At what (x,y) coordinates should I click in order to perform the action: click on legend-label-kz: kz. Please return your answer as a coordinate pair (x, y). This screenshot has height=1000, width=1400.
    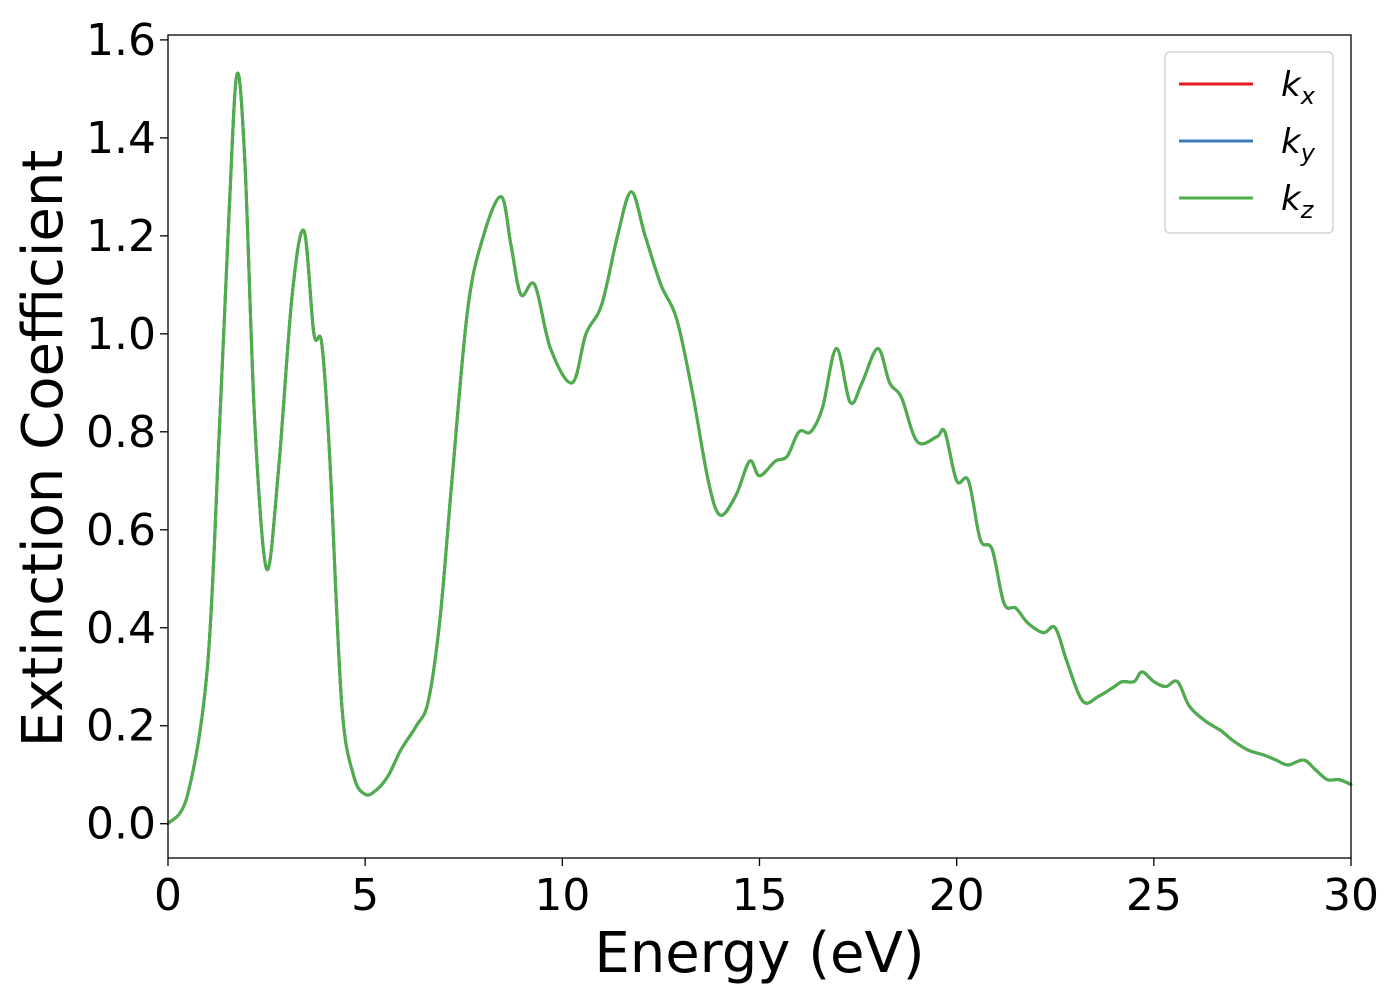
    Looking at the image, I should click on (1298, 201).